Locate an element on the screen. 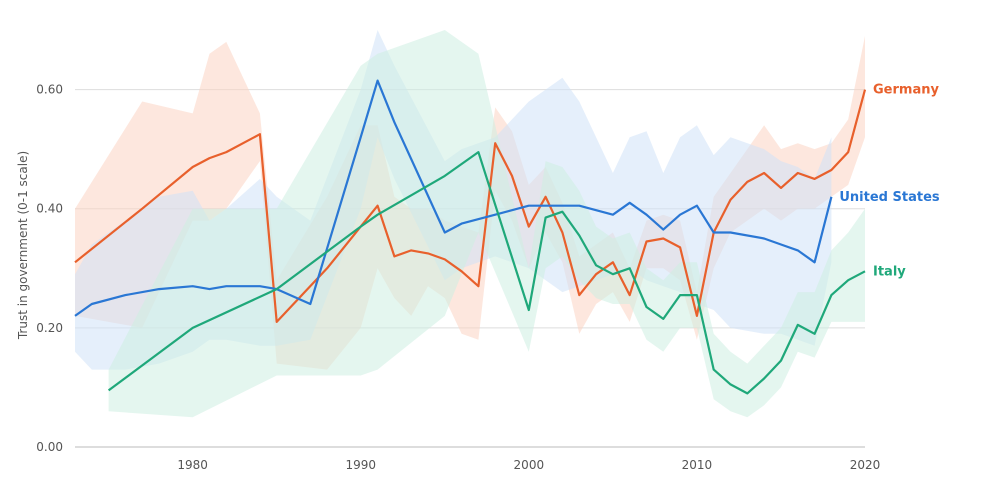 The width and height of the screenshot is (1000, 500). y-axis-ticks: 0.00 0.20 0.40 0.60 is located at coordinates (49, 268).